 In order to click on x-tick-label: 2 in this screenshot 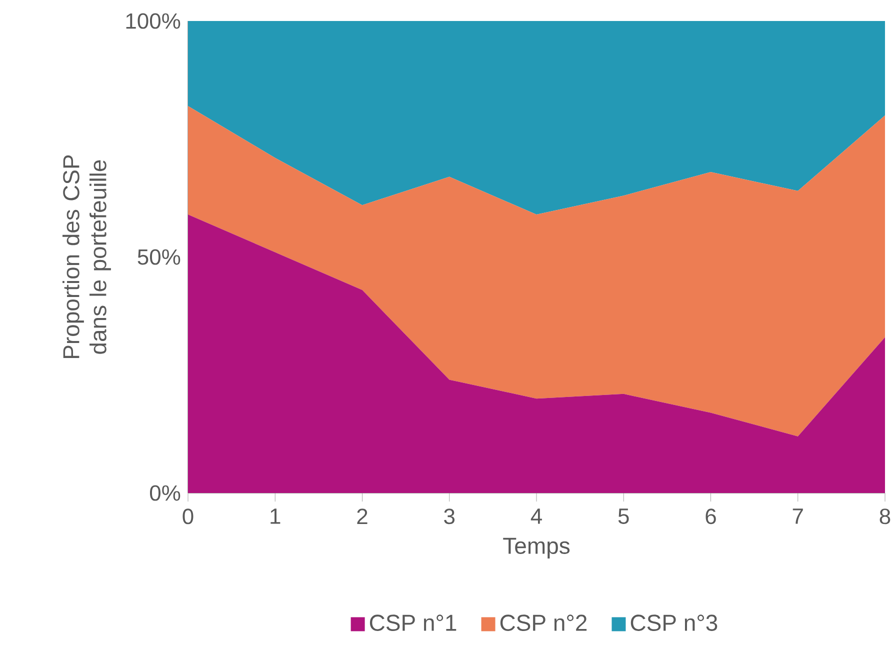, I will do `click(362, 516)`.